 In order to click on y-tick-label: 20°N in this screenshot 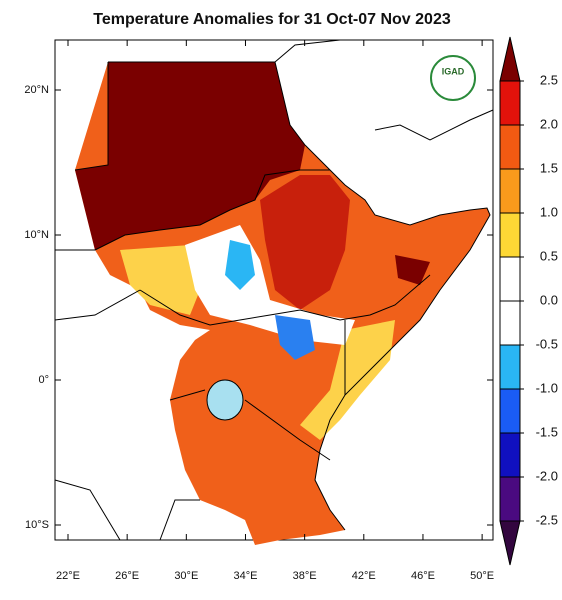, I will do `click(36, 90)`.